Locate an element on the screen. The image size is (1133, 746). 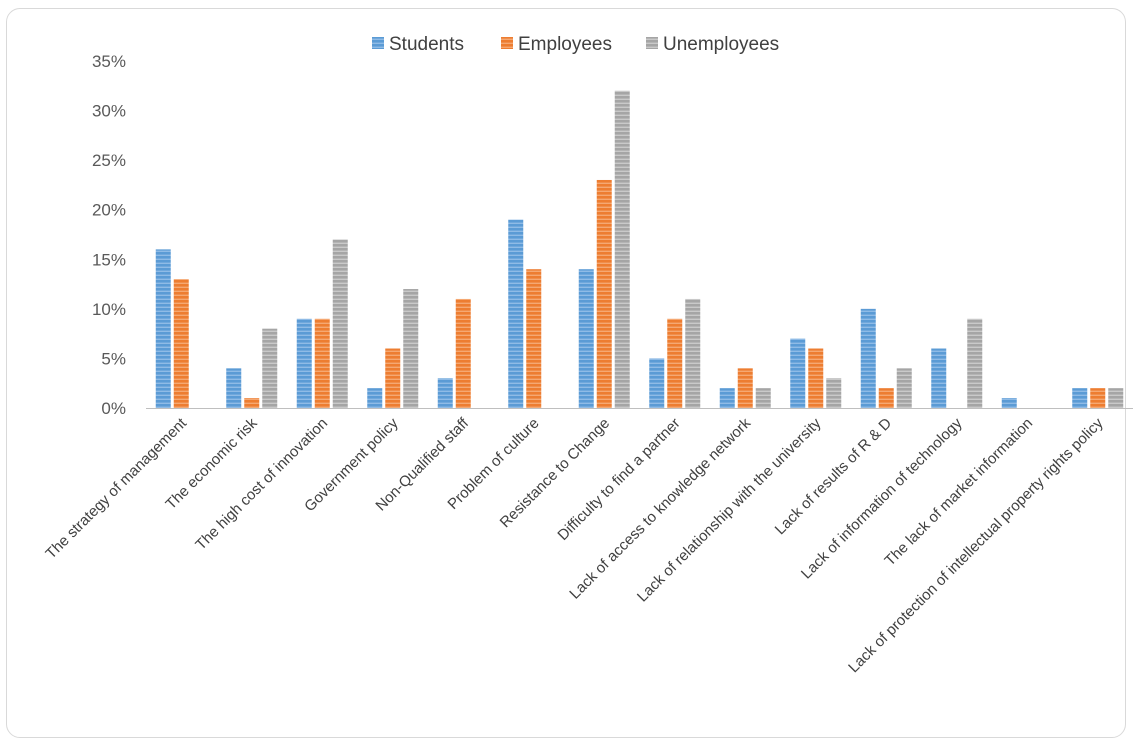
legend-label-students: Students is located at coordinates (426, 44).